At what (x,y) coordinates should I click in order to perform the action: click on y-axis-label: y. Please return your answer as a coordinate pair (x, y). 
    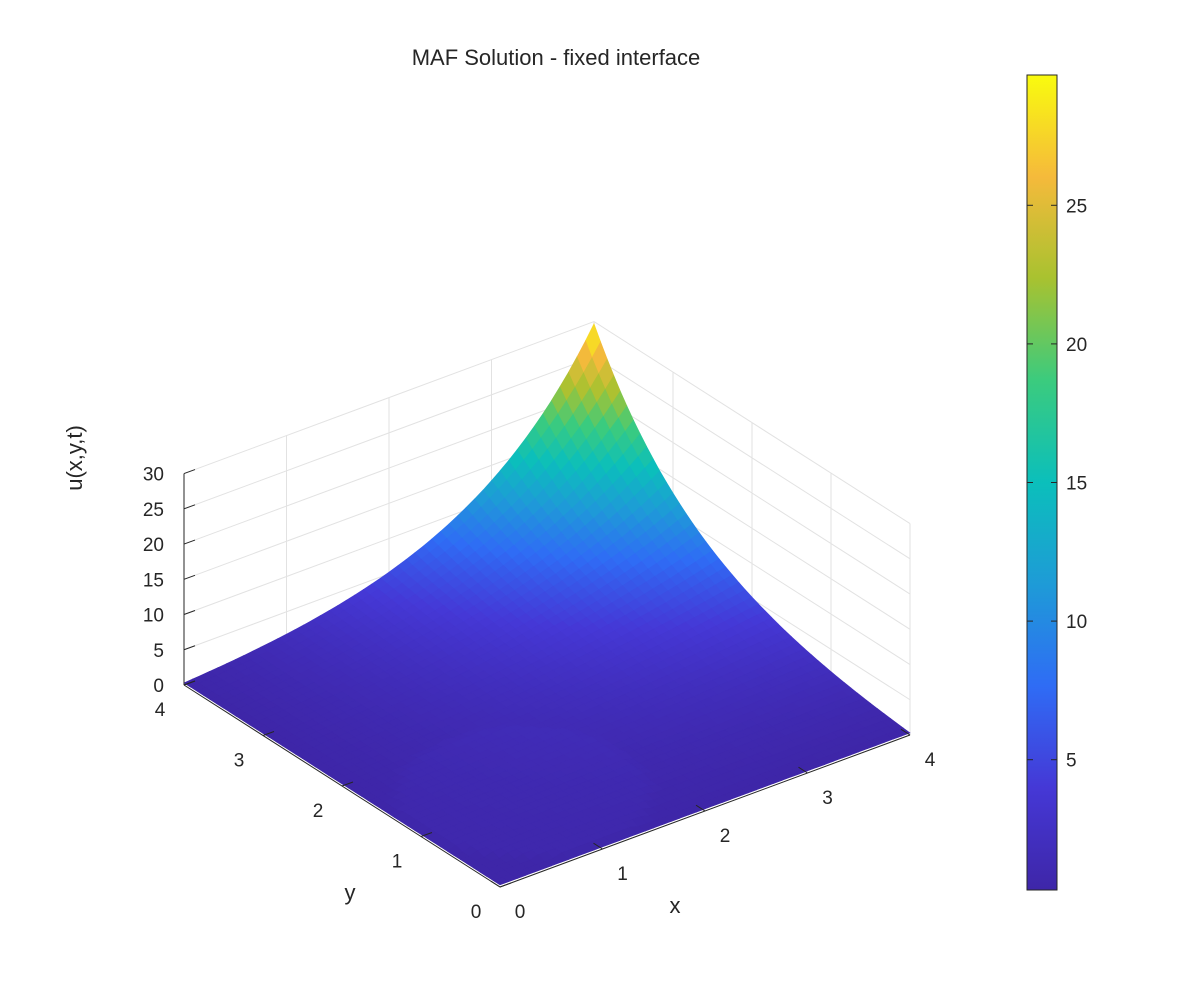
    Looking at the image, I should click on (350, 892).